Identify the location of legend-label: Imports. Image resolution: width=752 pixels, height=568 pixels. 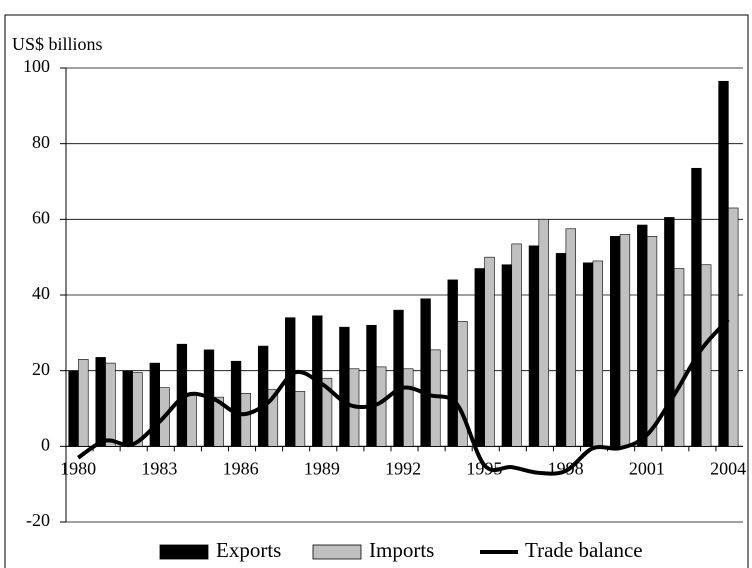
(401, 550).